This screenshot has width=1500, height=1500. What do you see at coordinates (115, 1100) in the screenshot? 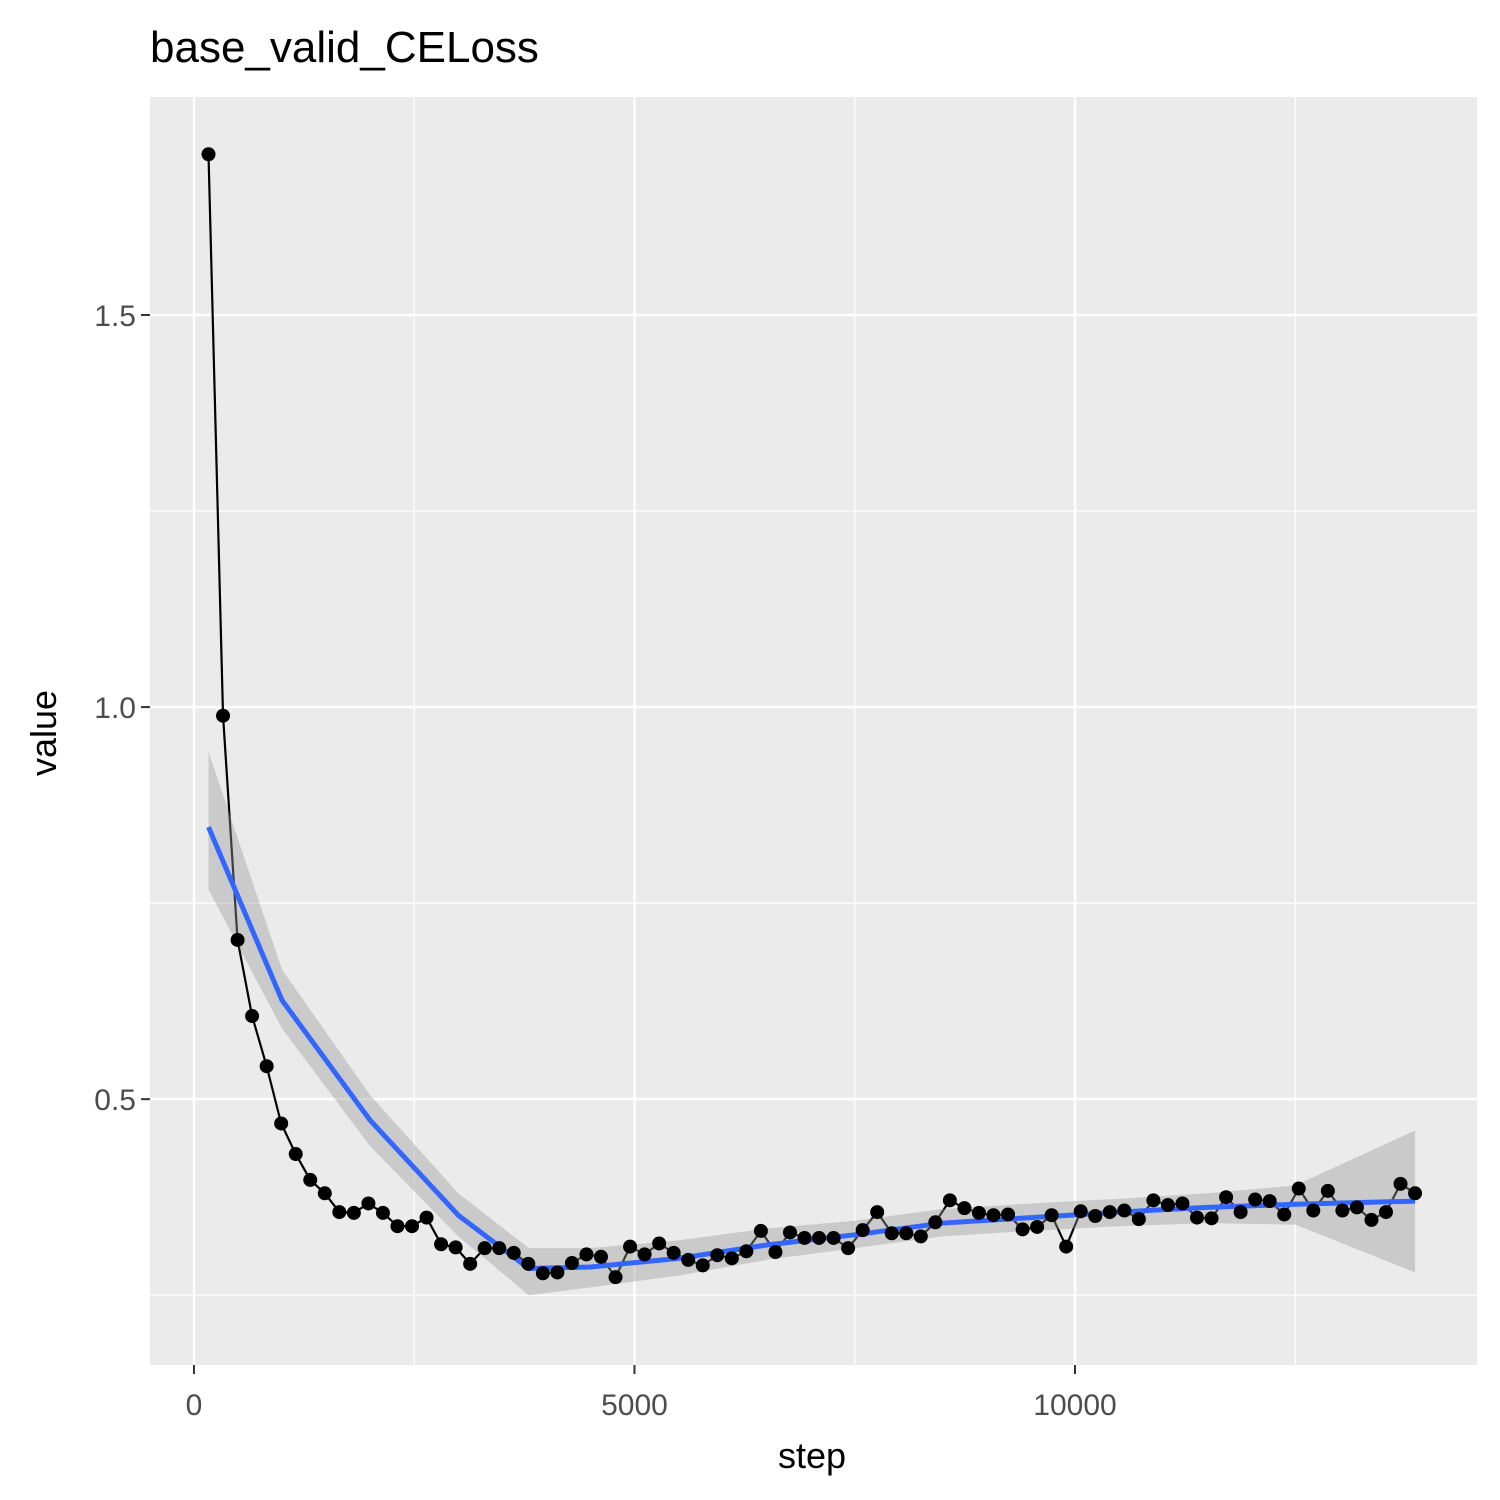
I see `y-tick-label: 0.5` at bounding box center [115, 1100].